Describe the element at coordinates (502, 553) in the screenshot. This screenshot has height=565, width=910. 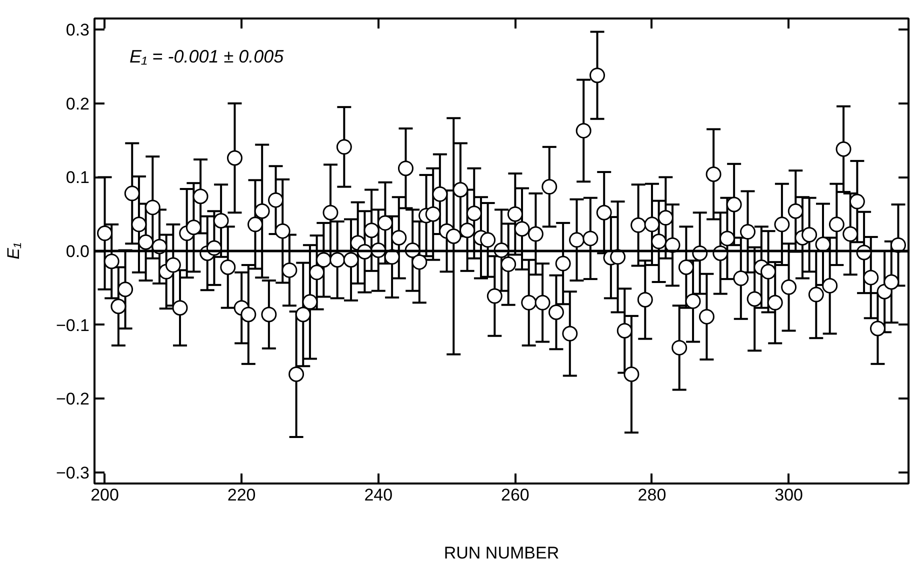
I see `x-axis-title: RUN NUMBER` at that location.